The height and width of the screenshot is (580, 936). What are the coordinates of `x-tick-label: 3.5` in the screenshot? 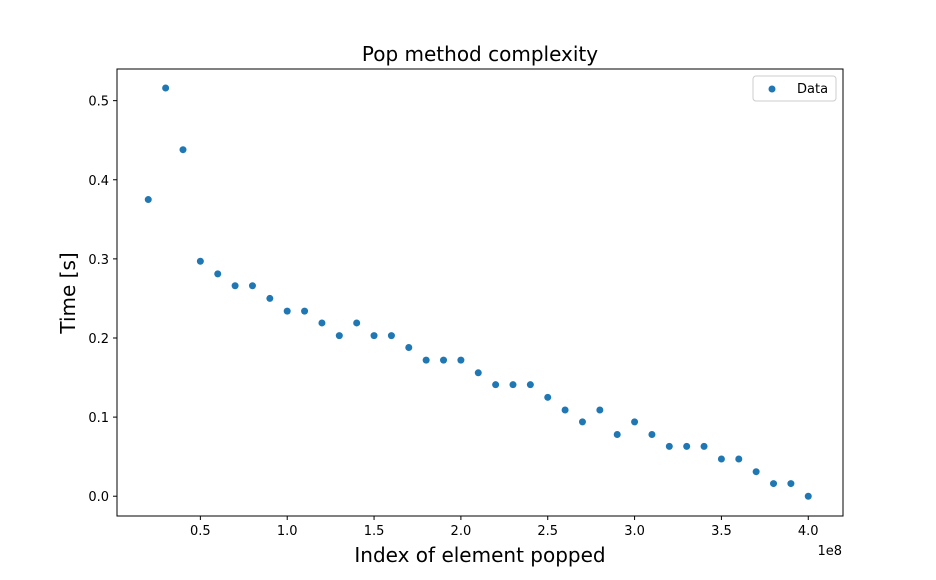 It's located at (721, 531).